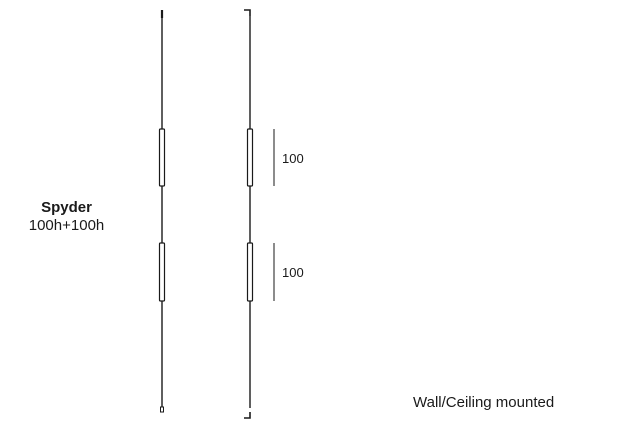  Describe the element at coordinates (293, 272) in the screenshot. I see `dimension-label-lower: 100` at that location.